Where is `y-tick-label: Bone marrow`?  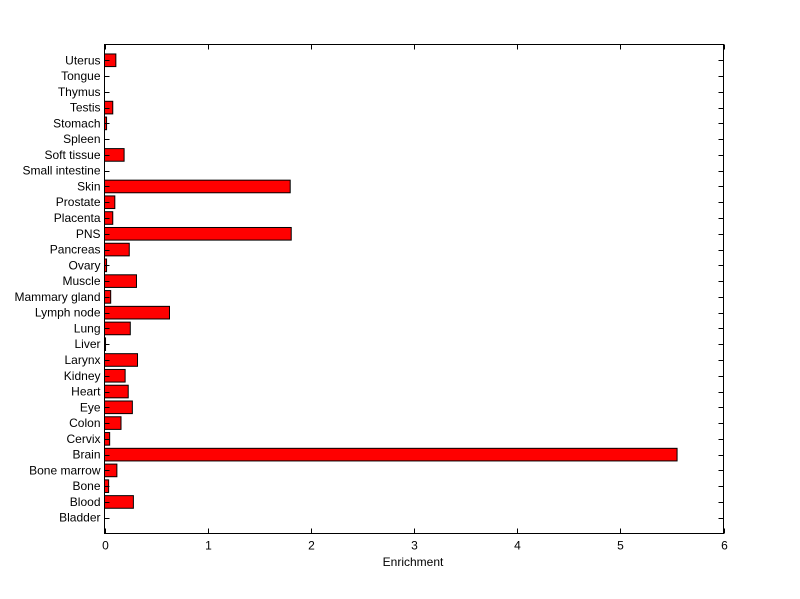
y-tick-label: Bone marrow is located at coordinates (65, 470).